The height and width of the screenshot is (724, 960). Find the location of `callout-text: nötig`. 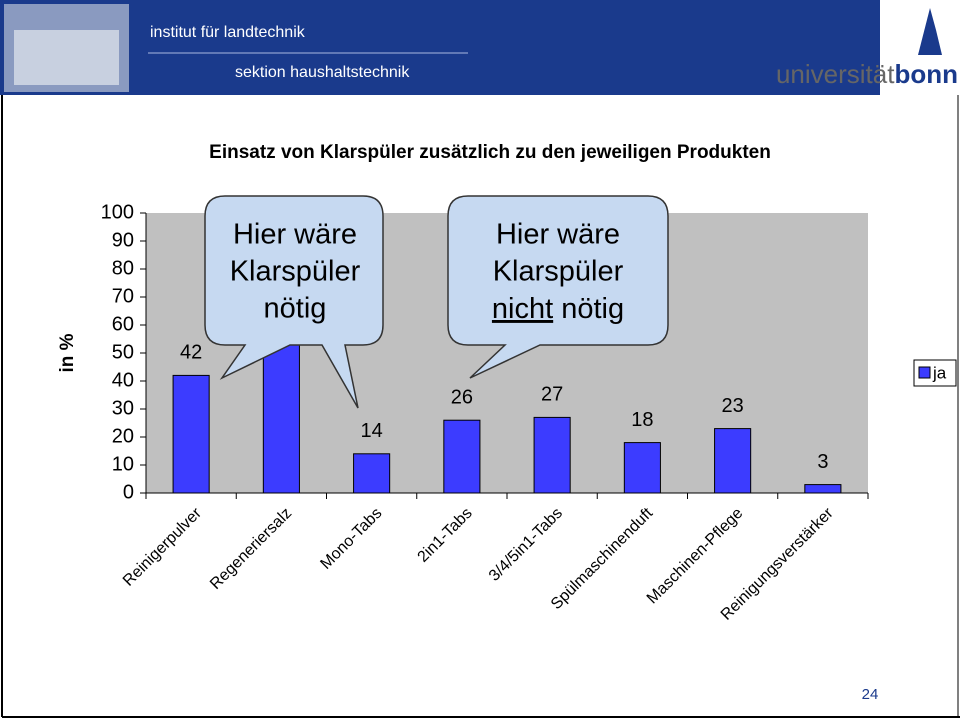

callout-text: nötig is located at coordinates (295, 309).